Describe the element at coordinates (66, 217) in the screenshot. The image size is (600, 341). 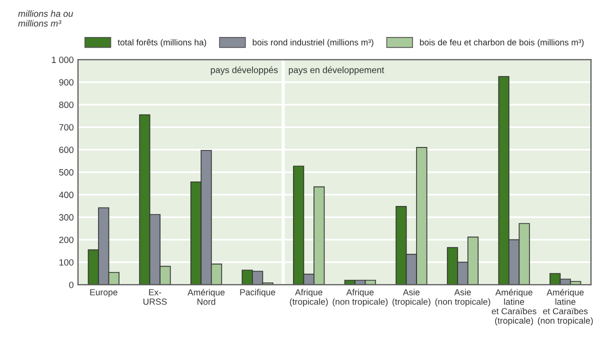
I see `y-tick-label: 300` at that location.